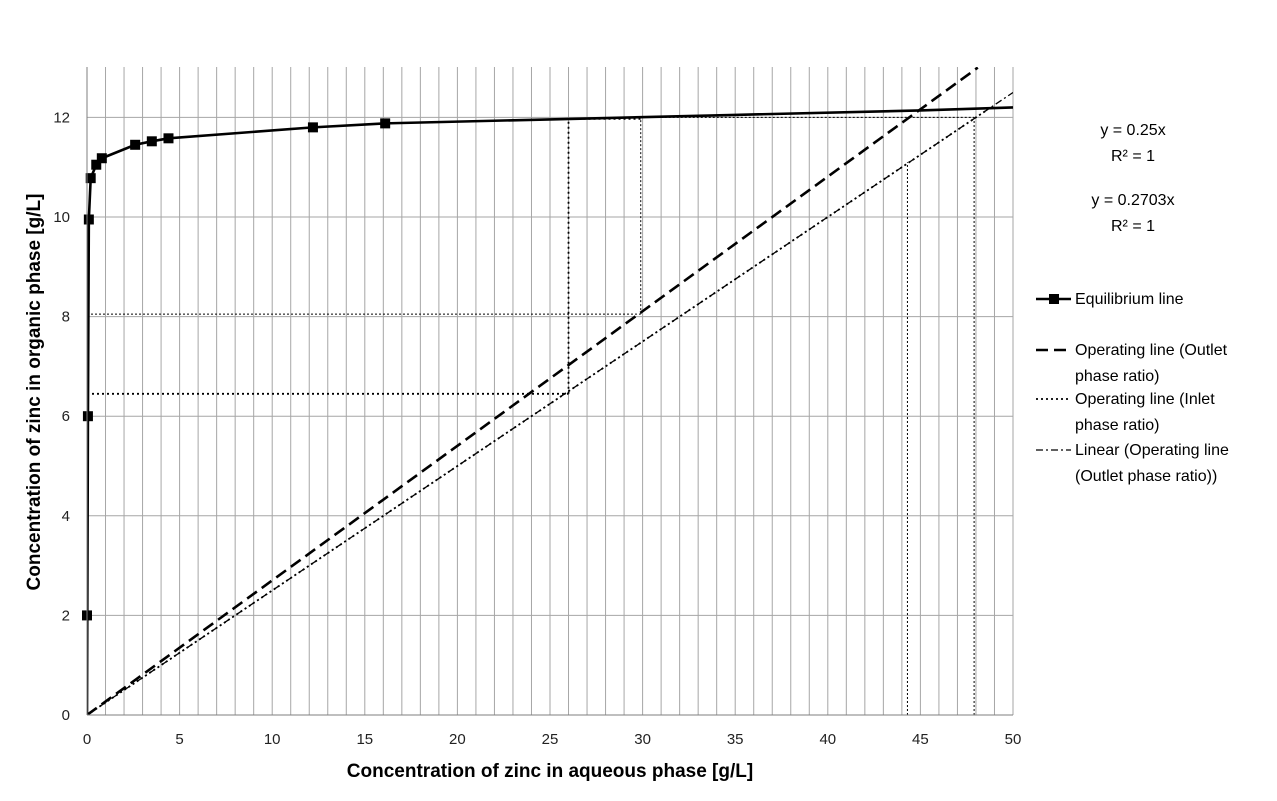 This screenshot has width=1277, height=801. What do you see at coordinates (1132, 200) in the screenshot?
I see `trendline-equation: y = 0.2703x` at bounding box center [1132, 200].